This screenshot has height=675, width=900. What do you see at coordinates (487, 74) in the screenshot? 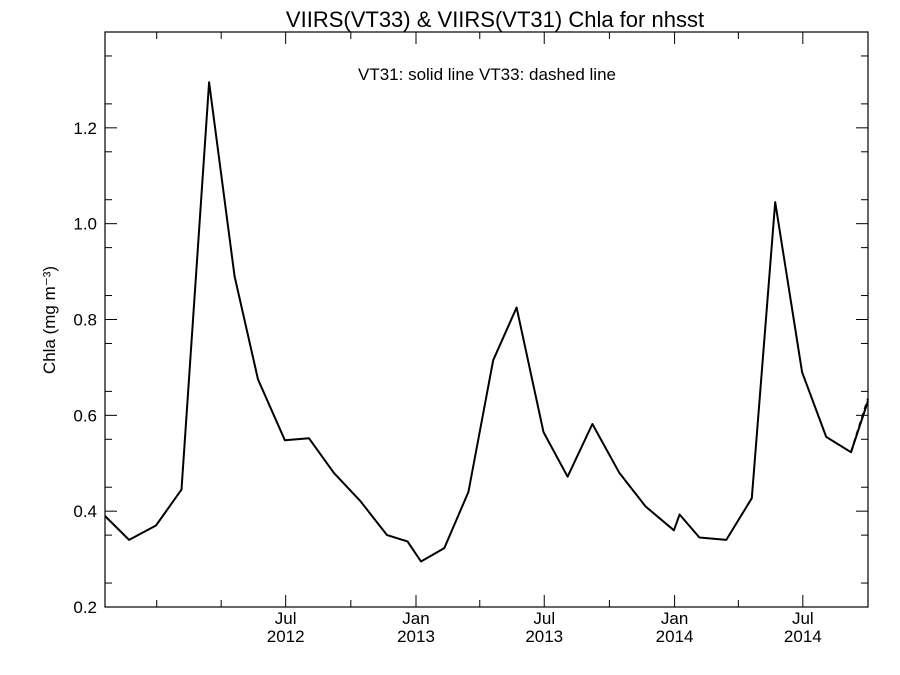
I see `series-note: VT31: solid line VT33: dashed line` at bounding box center [487, 74].